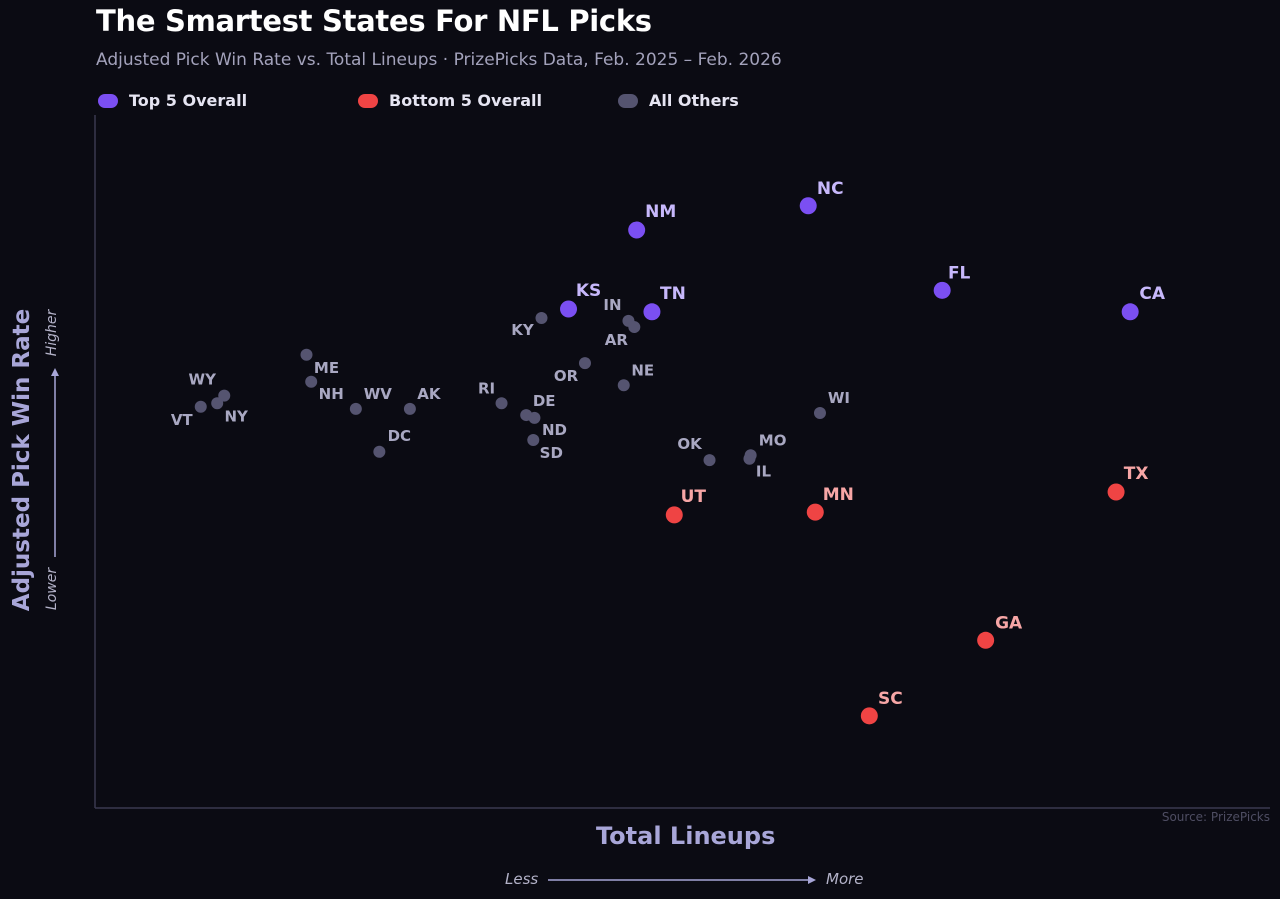 This screenshot has width=1280, height=899. What do you see at coordinates (541, 318) in the screenshot?
I see `point-ky` at bounding box center [541, 318].